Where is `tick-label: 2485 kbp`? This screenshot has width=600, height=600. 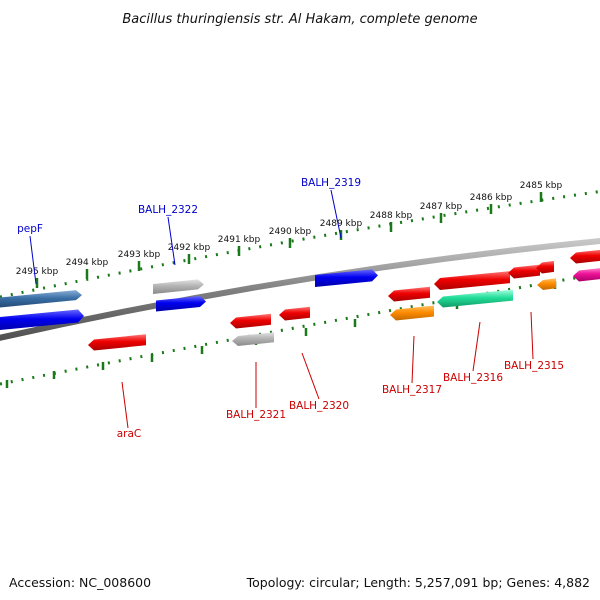 tick-label: 2485 kbp is located at coordinates (541, 186).